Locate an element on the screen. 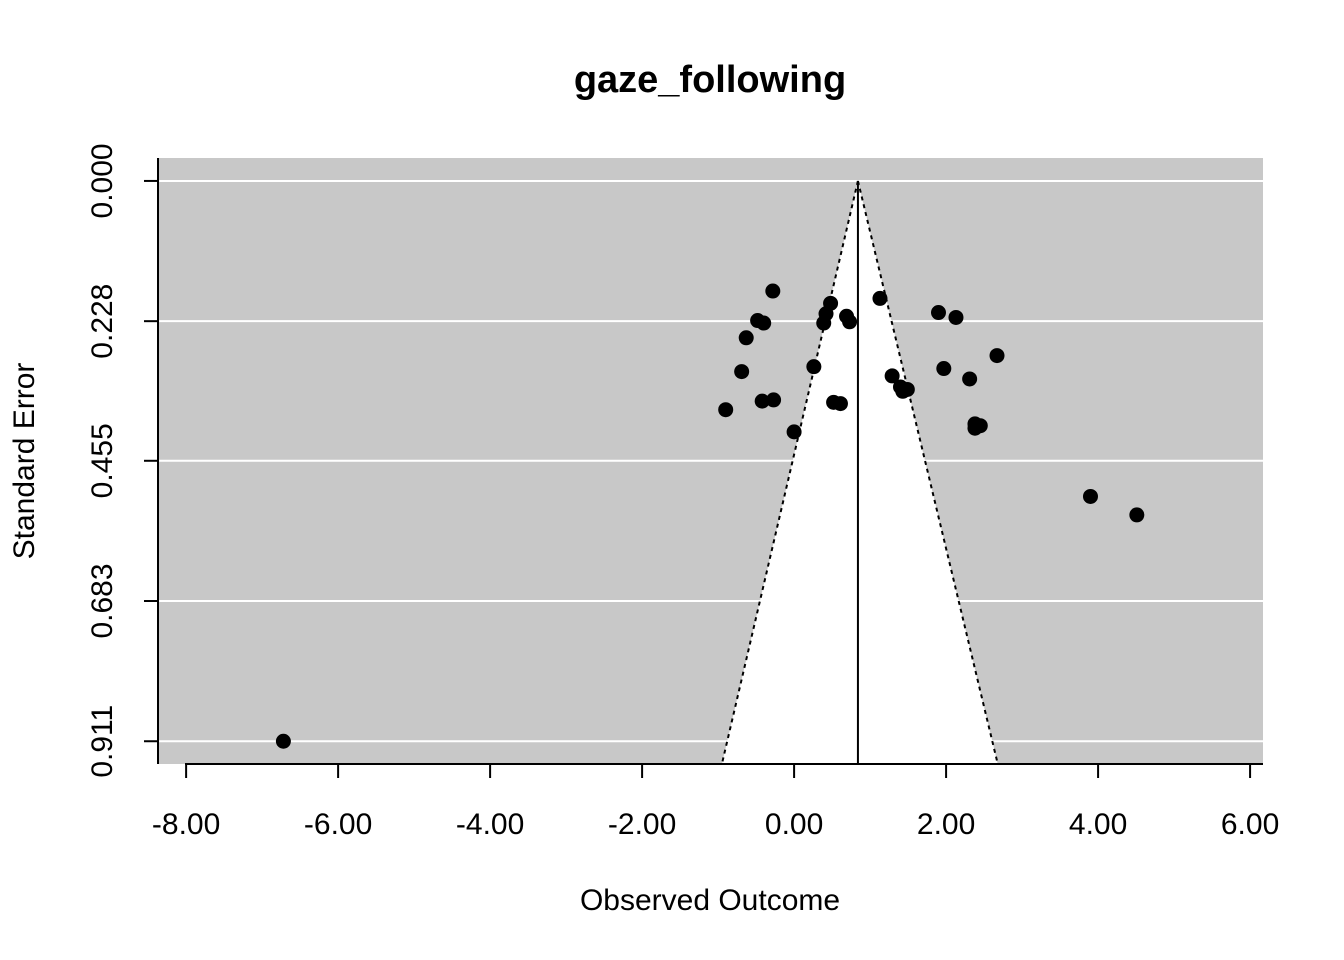  y-tick-label: 0.683 is located at coordinates (102, 600).